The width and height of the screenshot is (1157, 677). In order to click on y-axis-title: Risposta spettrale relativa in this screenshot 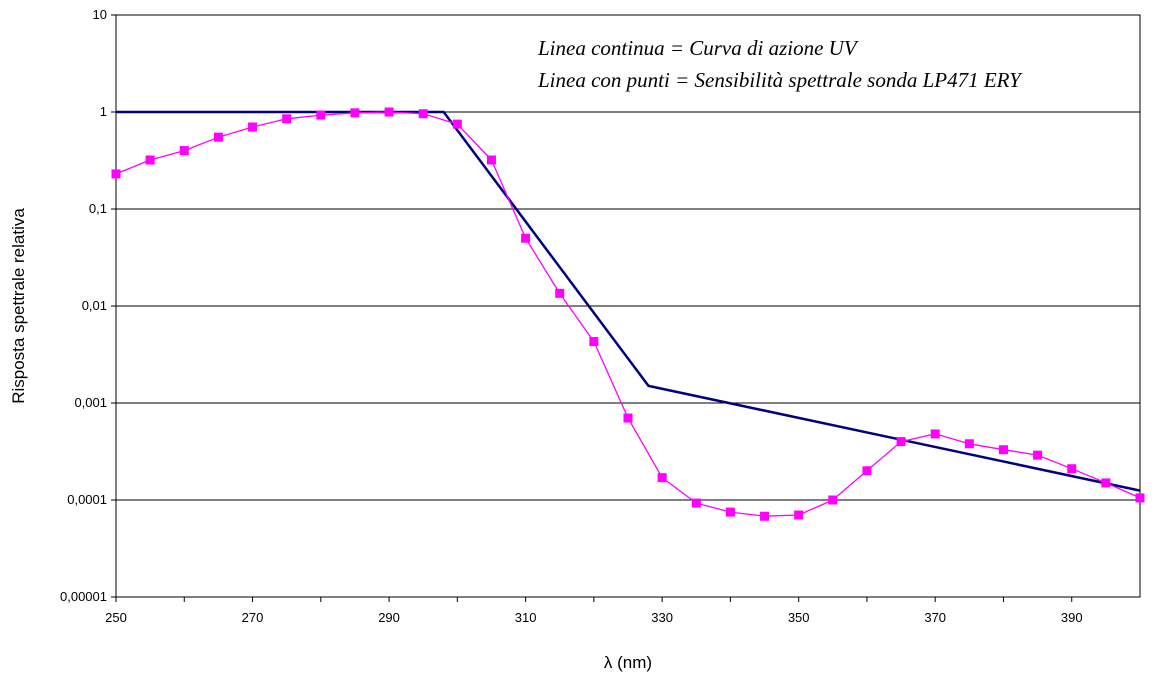, I will do `click(18, 306)`.